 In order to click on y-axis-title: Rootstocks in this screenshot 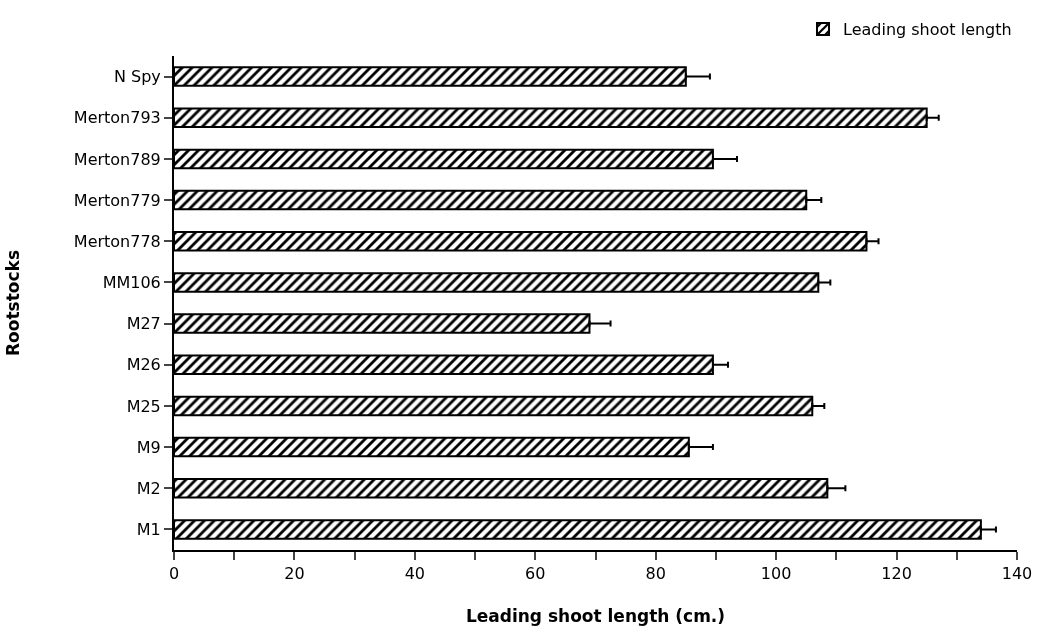, I will do `click(12, 303)`.